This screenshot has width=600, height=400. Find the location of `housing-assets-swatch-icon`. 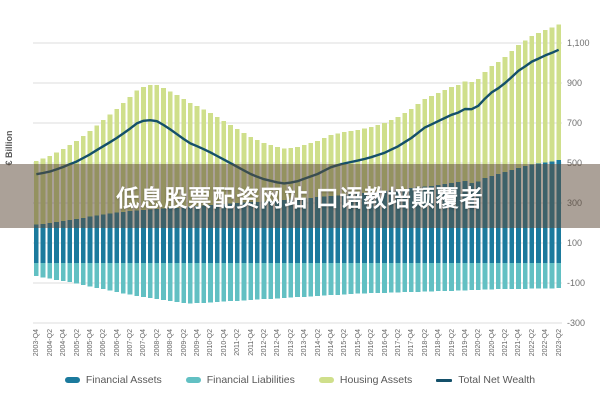

housing-assets-swatch-icon is located at coordinates (326, 380).